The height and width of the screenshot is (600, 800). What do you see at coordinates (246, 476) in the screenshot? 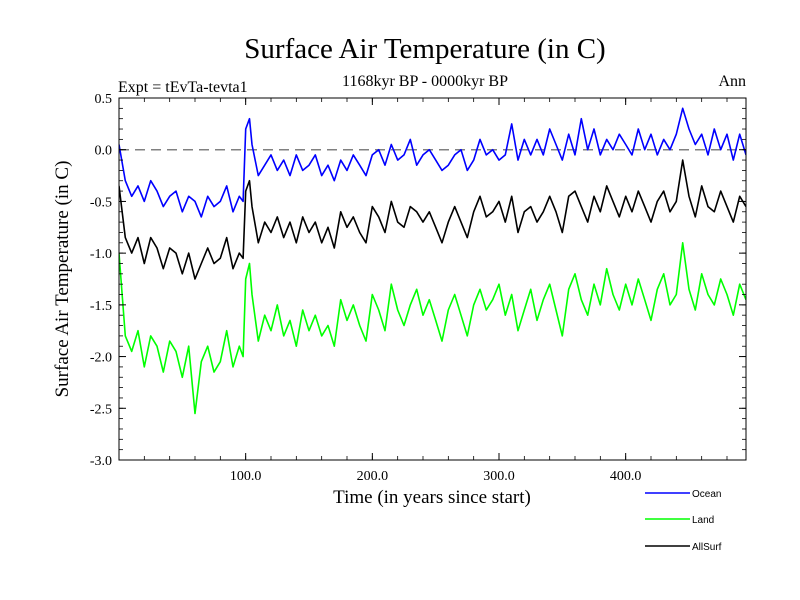
I see `x-tick-label: 100.0` at bounding box center [246, 476].